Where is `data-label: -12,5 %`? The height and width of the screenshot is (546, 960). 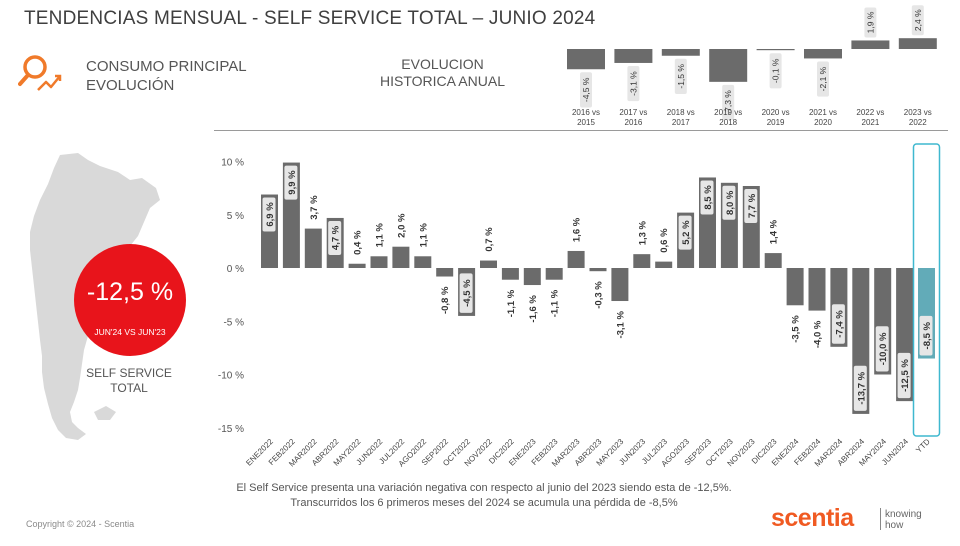
data-label: -12,5 % is located at coordinates (905, 375).